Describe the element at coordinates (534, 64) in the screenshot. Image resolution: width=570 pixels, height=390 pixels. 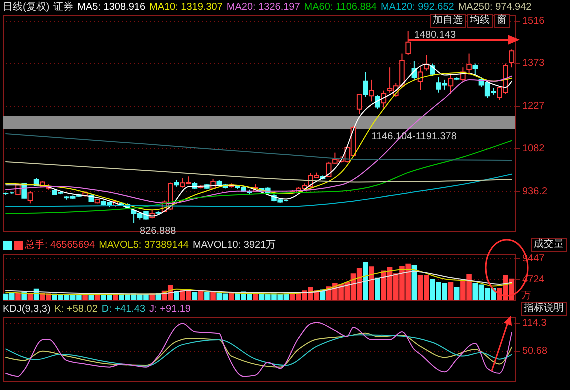
I see `y-tick-label: 1373` at that location.